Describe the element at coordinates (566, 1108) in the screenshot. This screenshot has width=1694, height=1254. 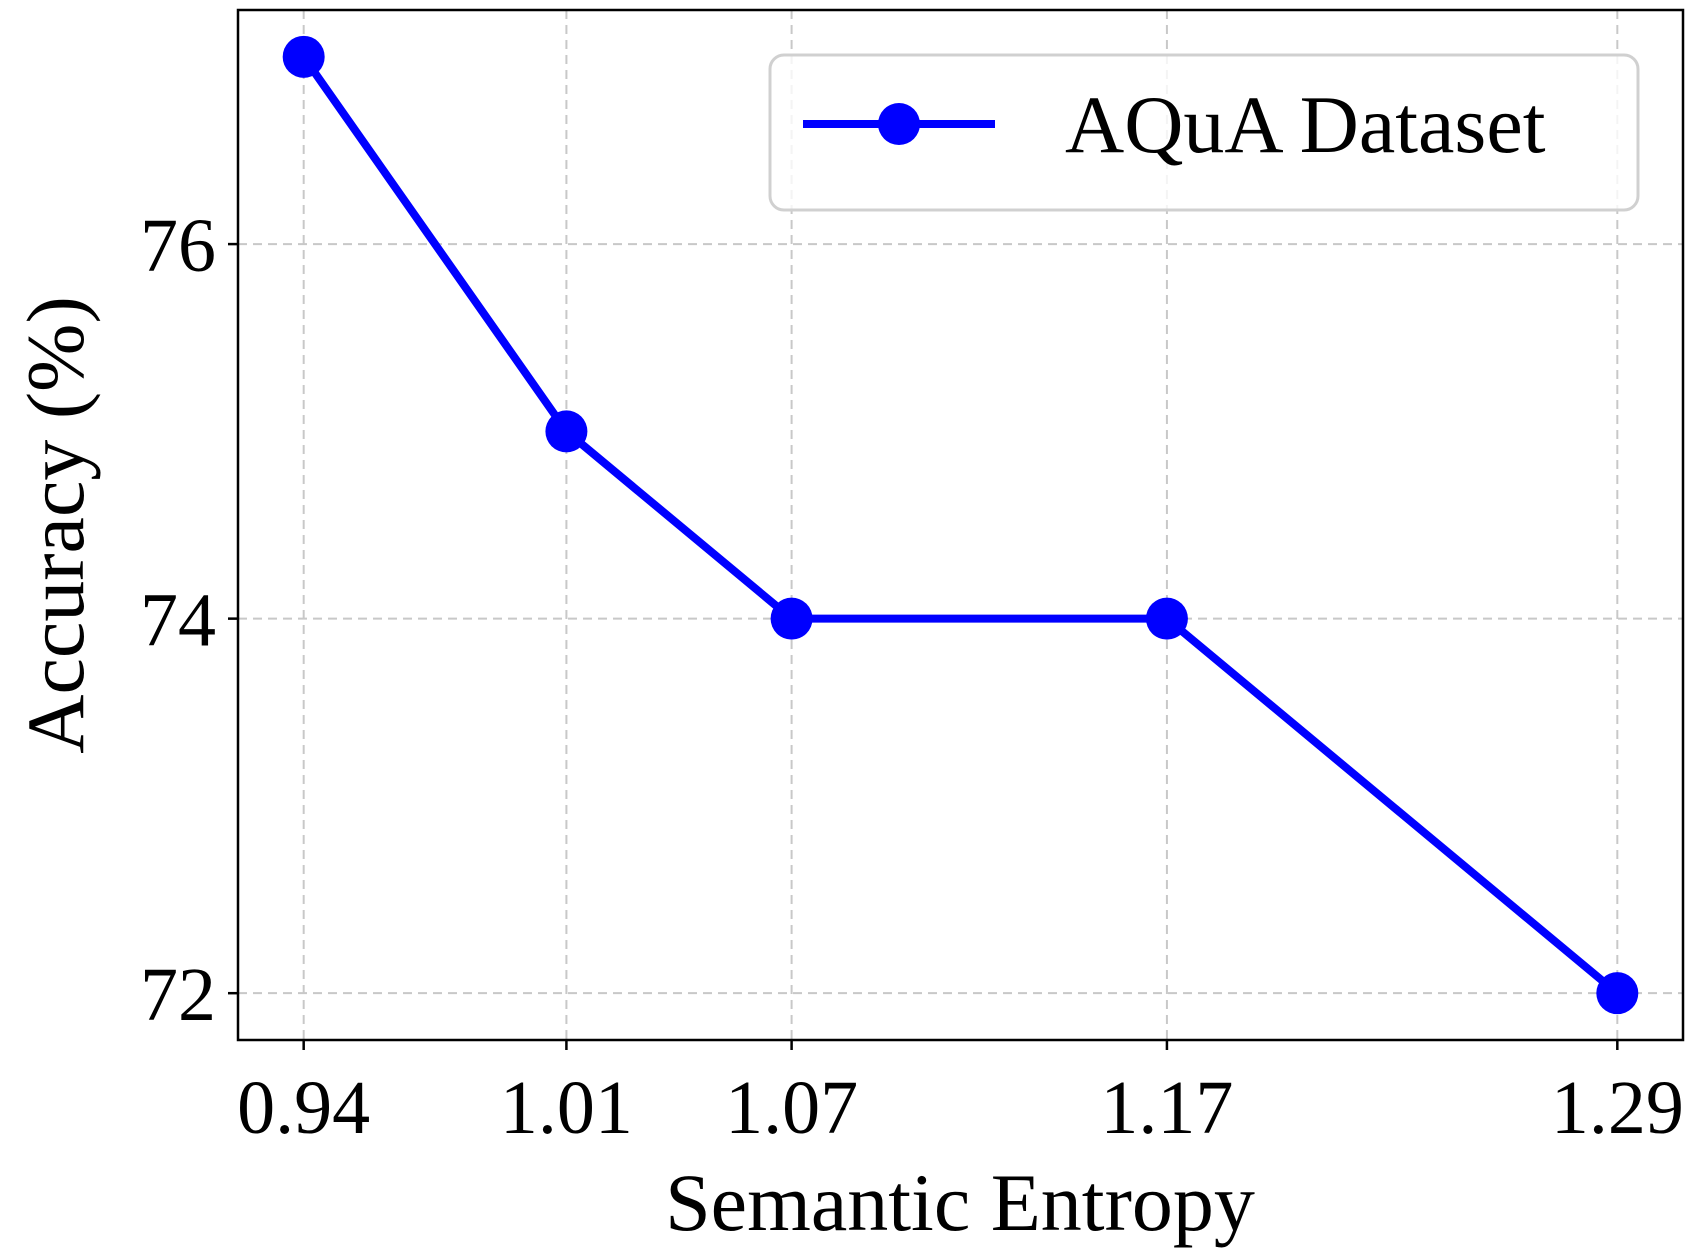
I see `x-tick-label: 1.01` at that location.